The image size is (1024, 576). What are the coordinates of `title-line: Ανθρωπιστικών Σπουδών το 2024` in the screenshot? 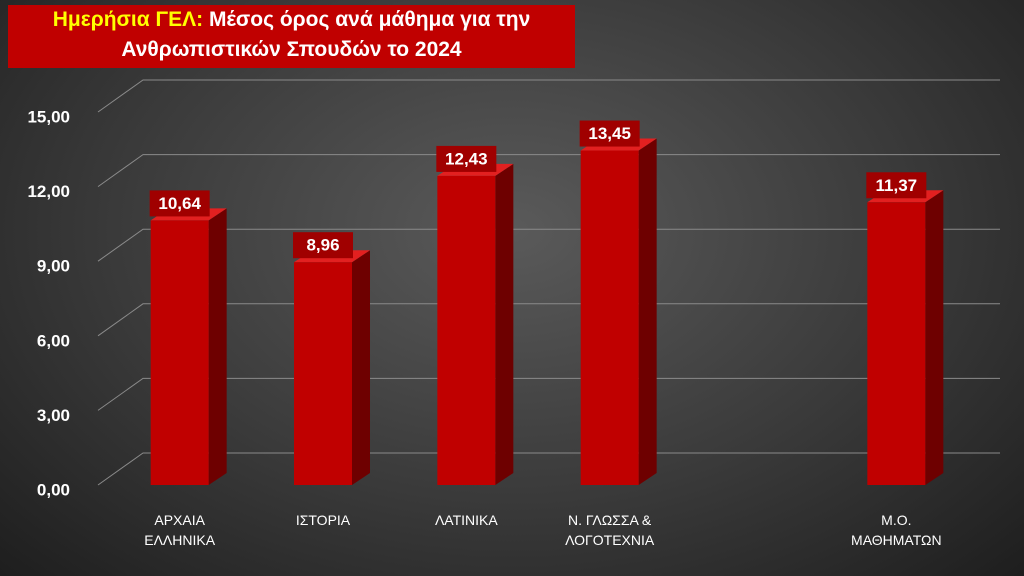 It's located at (291, 49).